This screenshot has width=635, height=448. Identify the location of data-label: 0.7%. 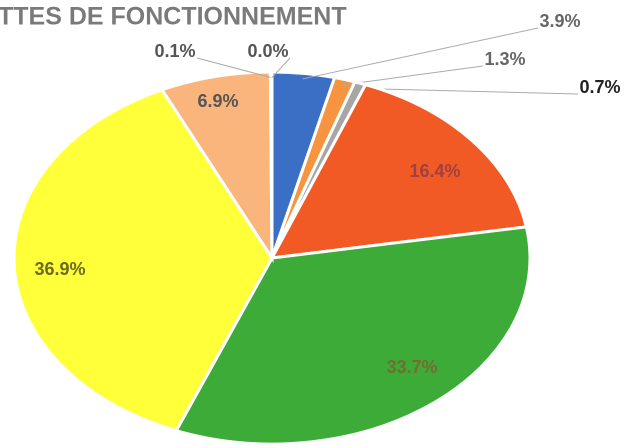
(599, 87).